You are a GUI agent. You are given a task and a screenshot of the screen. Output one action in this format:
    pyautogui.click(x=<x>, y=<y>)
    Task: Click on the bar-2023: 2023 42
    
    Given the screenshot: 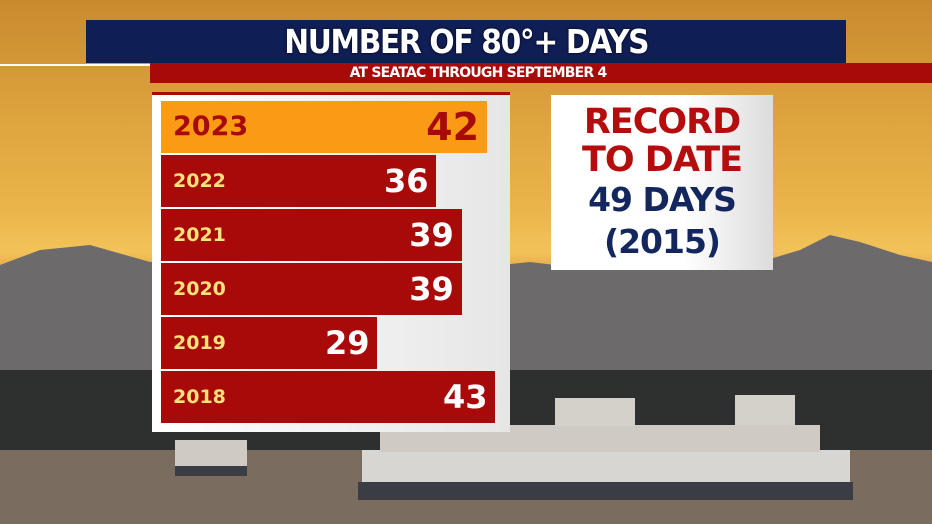 What is the action you would take?
    pyautogui.click(x=324, y=127)
    